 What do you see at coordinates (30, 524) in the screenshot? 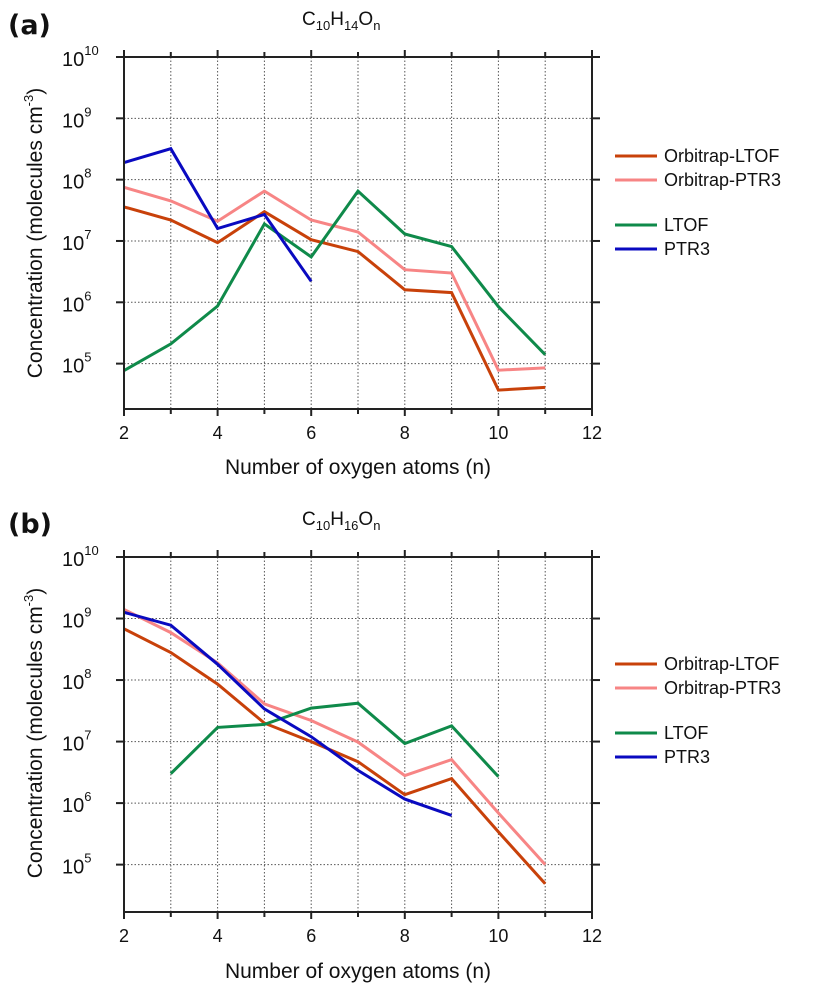
I see `panel-label: (b)` at bounding box center [30, 524].